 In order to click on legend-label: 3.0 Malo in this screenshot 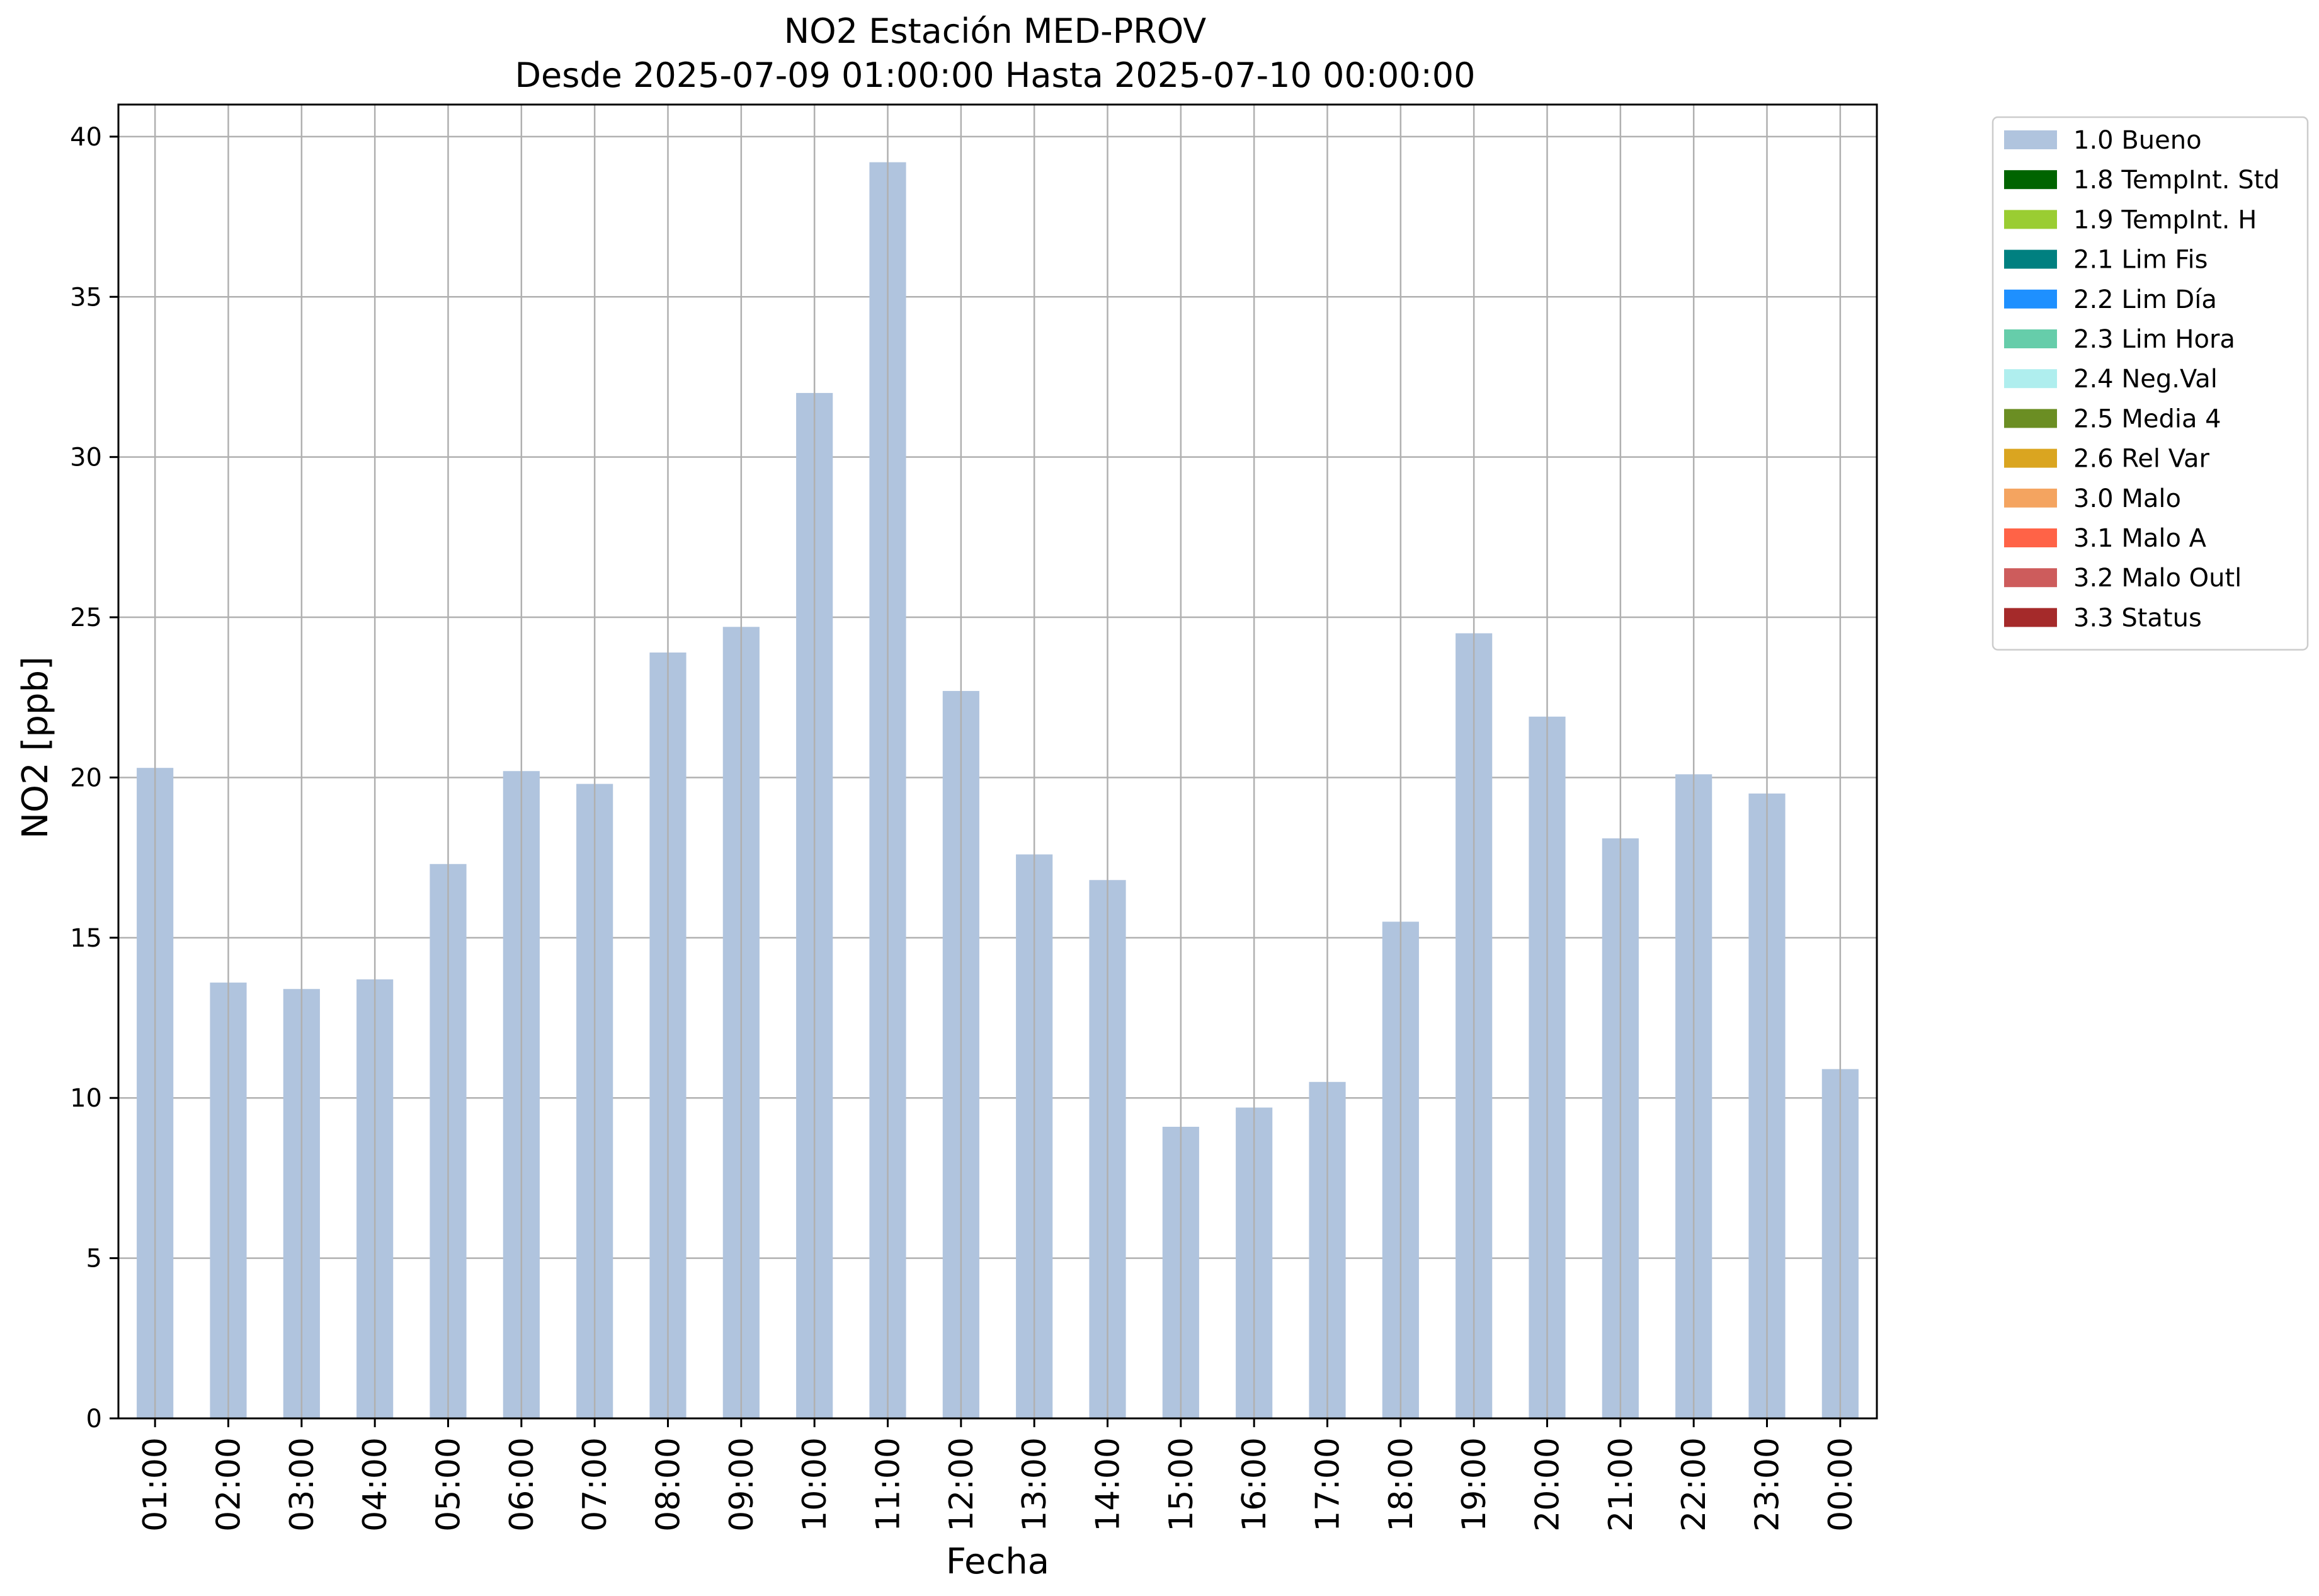, I will do `click(2127, 498)`.